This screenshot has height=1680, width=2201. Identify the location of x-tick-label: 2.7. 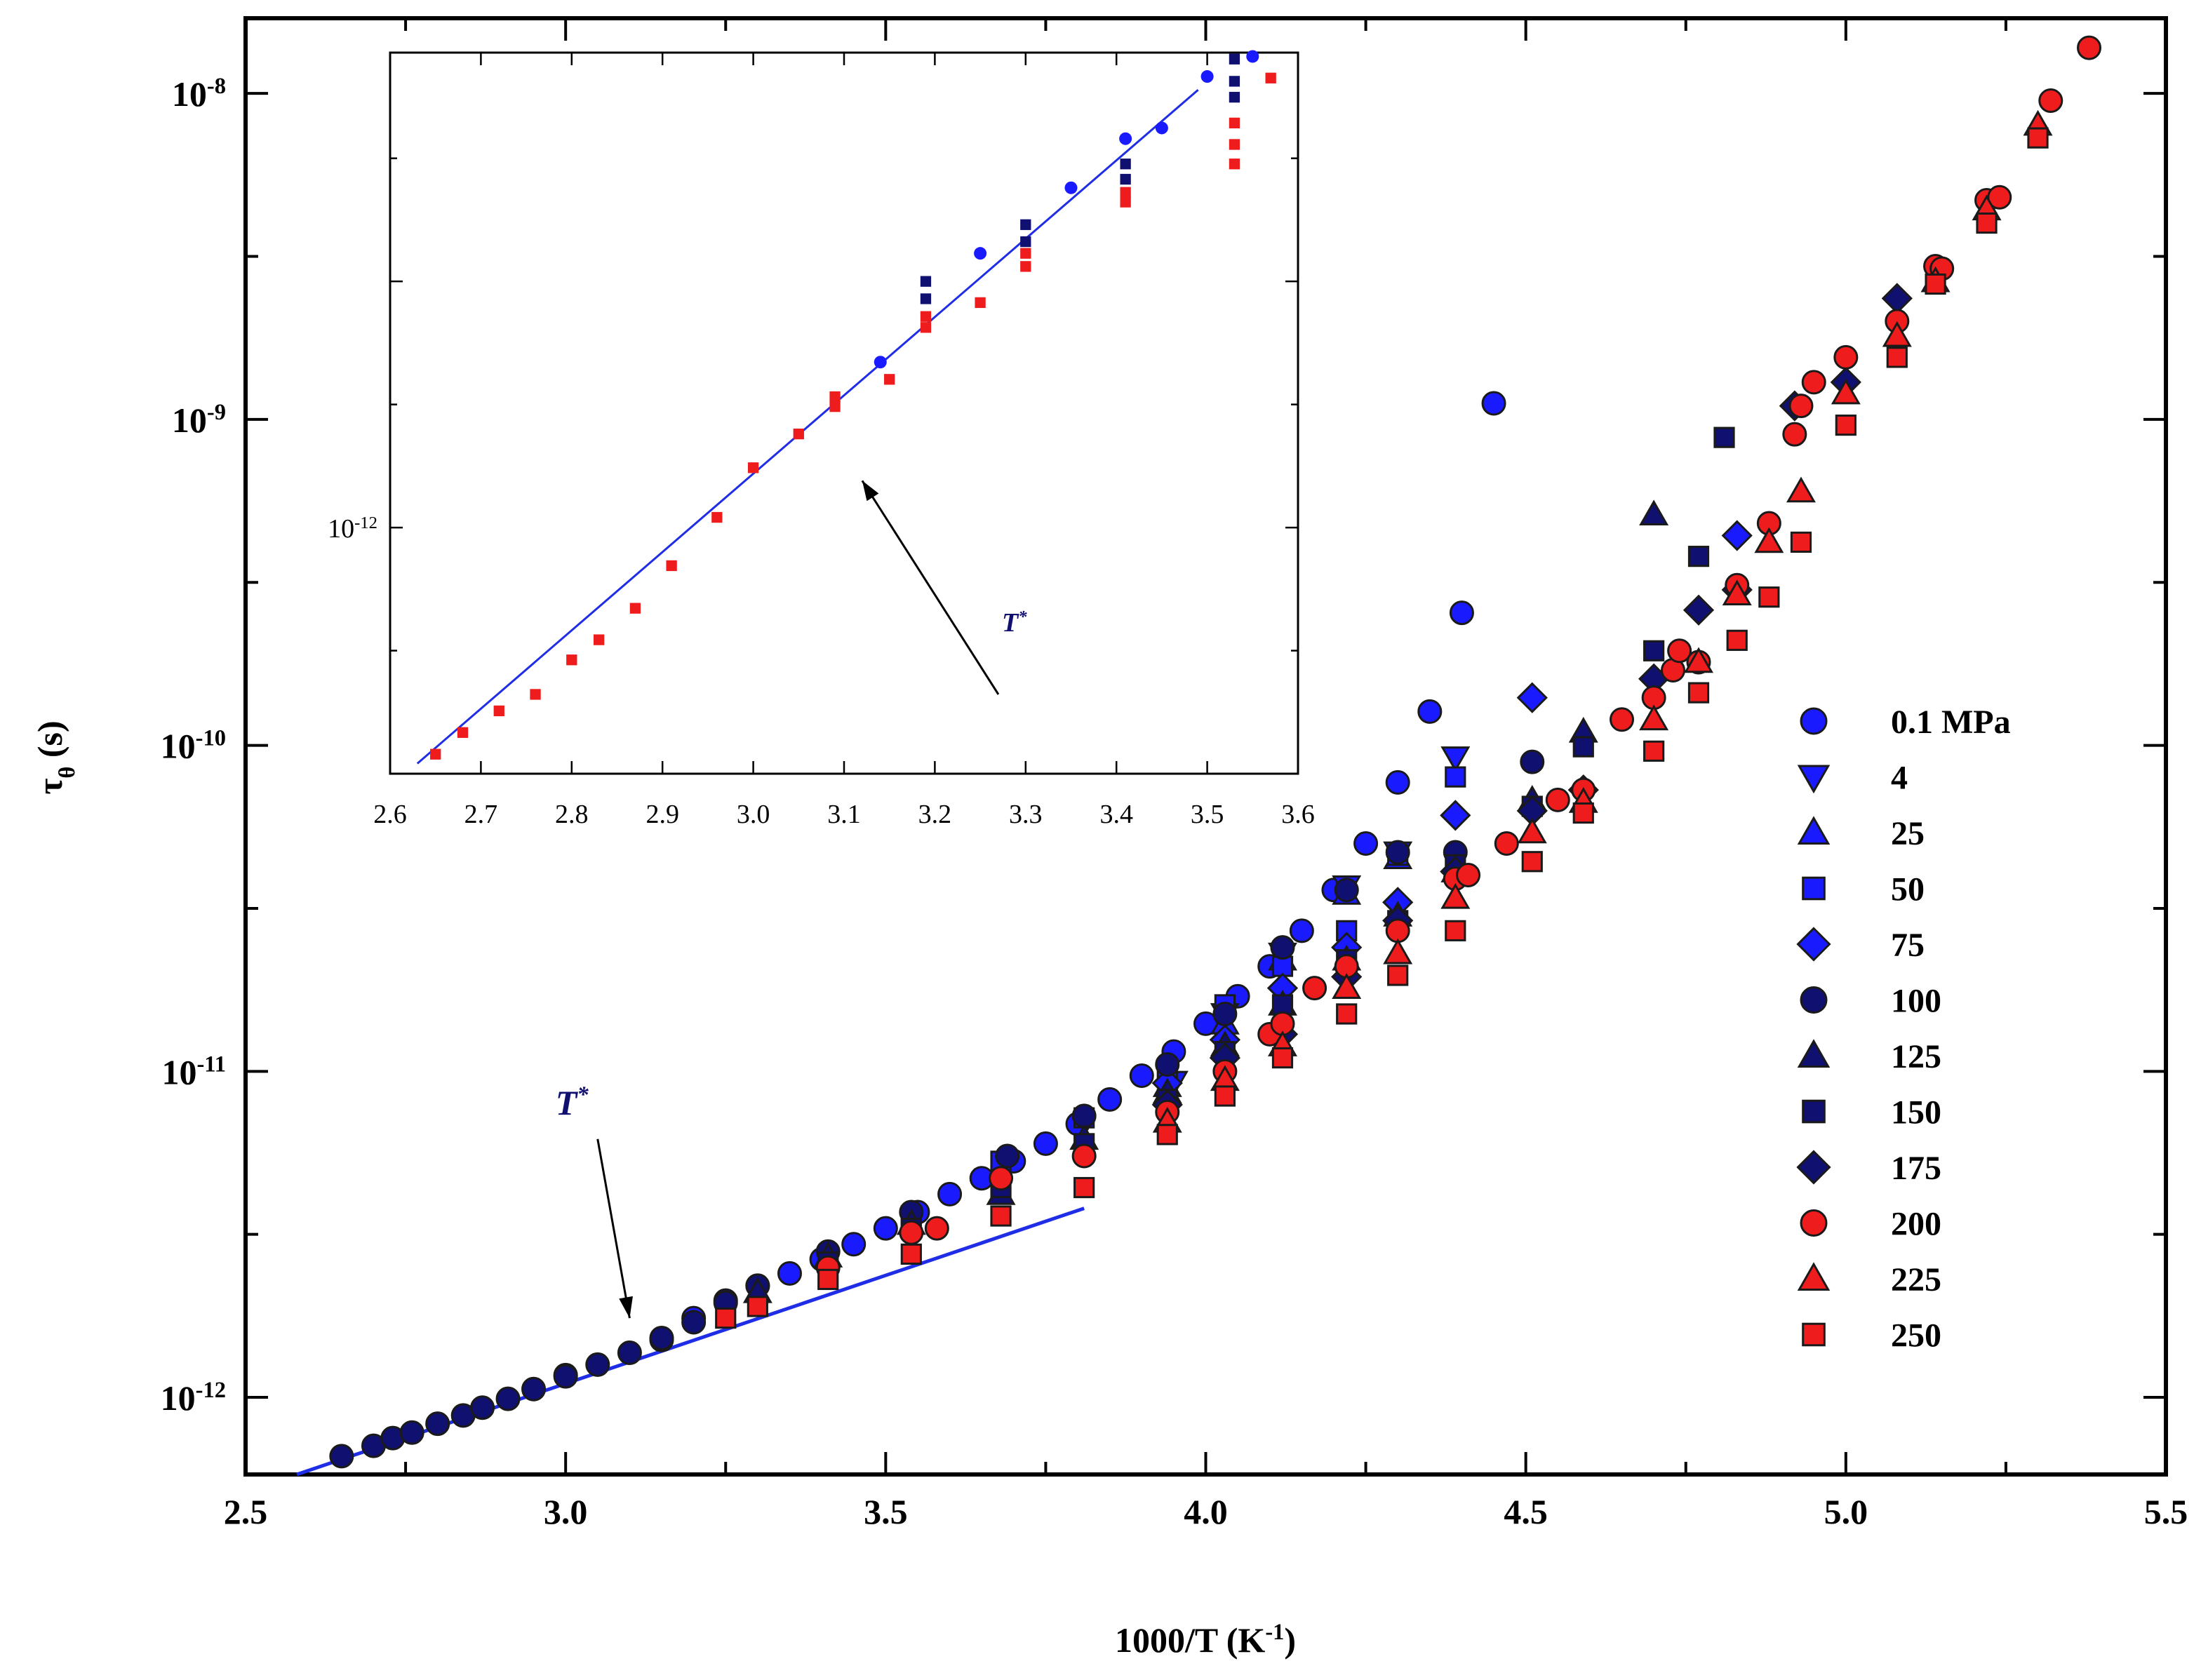
(481, 815).